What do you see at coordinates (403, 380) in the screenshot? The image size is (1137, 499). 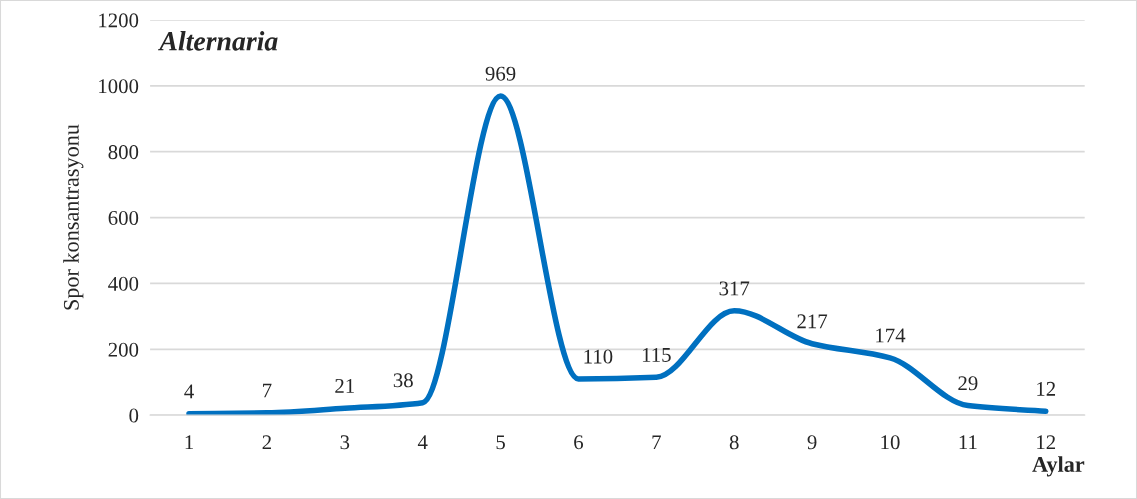 I see `data-label: 38` at bounding box center [403, 380].